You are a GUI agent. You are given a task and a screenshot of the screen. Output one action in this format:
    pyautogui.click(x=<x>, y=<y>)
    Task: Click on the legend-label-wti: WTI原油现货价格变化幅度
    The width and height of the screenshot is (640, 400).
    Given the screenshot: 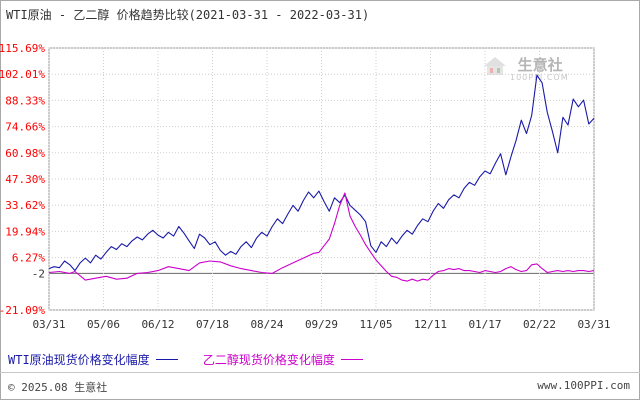 What is the action you would take?
    pyautogui.click(x=79, y=360)
    